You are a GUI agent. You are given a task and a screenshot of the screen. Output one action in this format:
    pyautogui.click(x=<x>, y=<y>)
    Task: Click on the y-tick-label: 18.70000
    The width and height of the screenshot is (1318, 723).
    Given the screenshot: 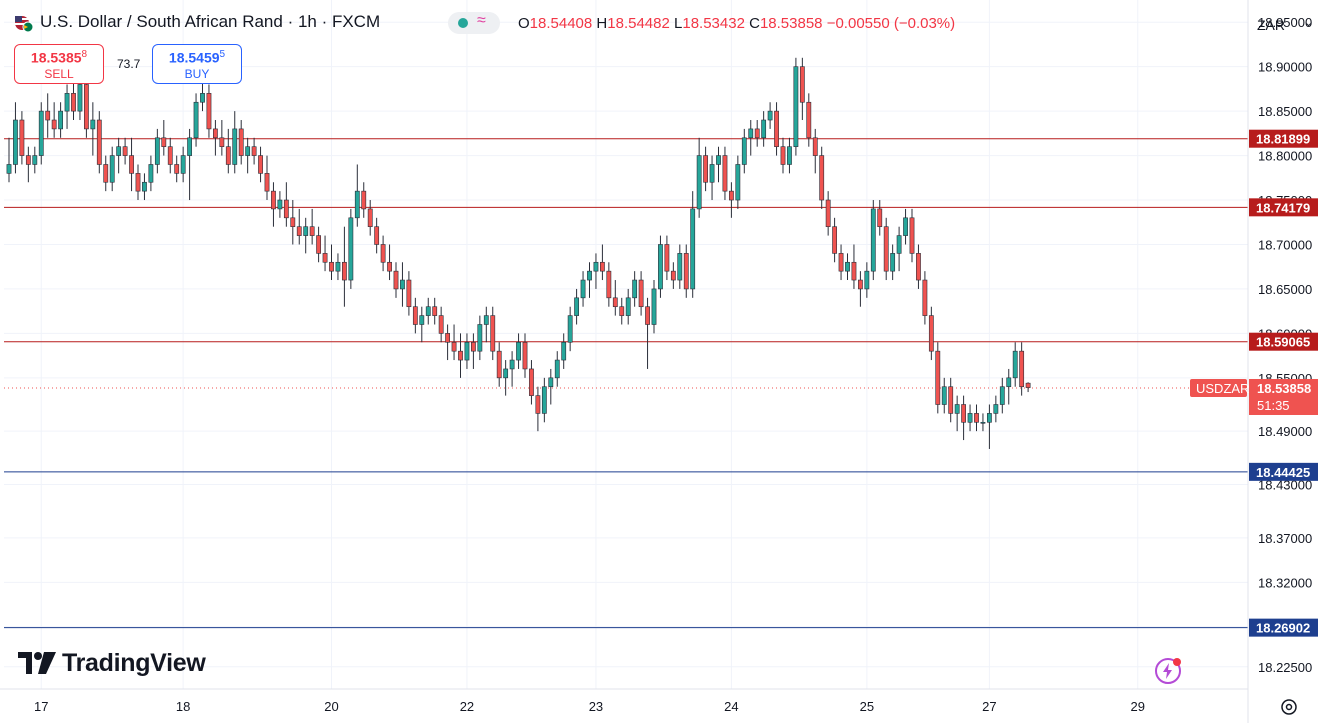 What is the action you would take?
    pyautogui.click(x=1285, y=244)
    